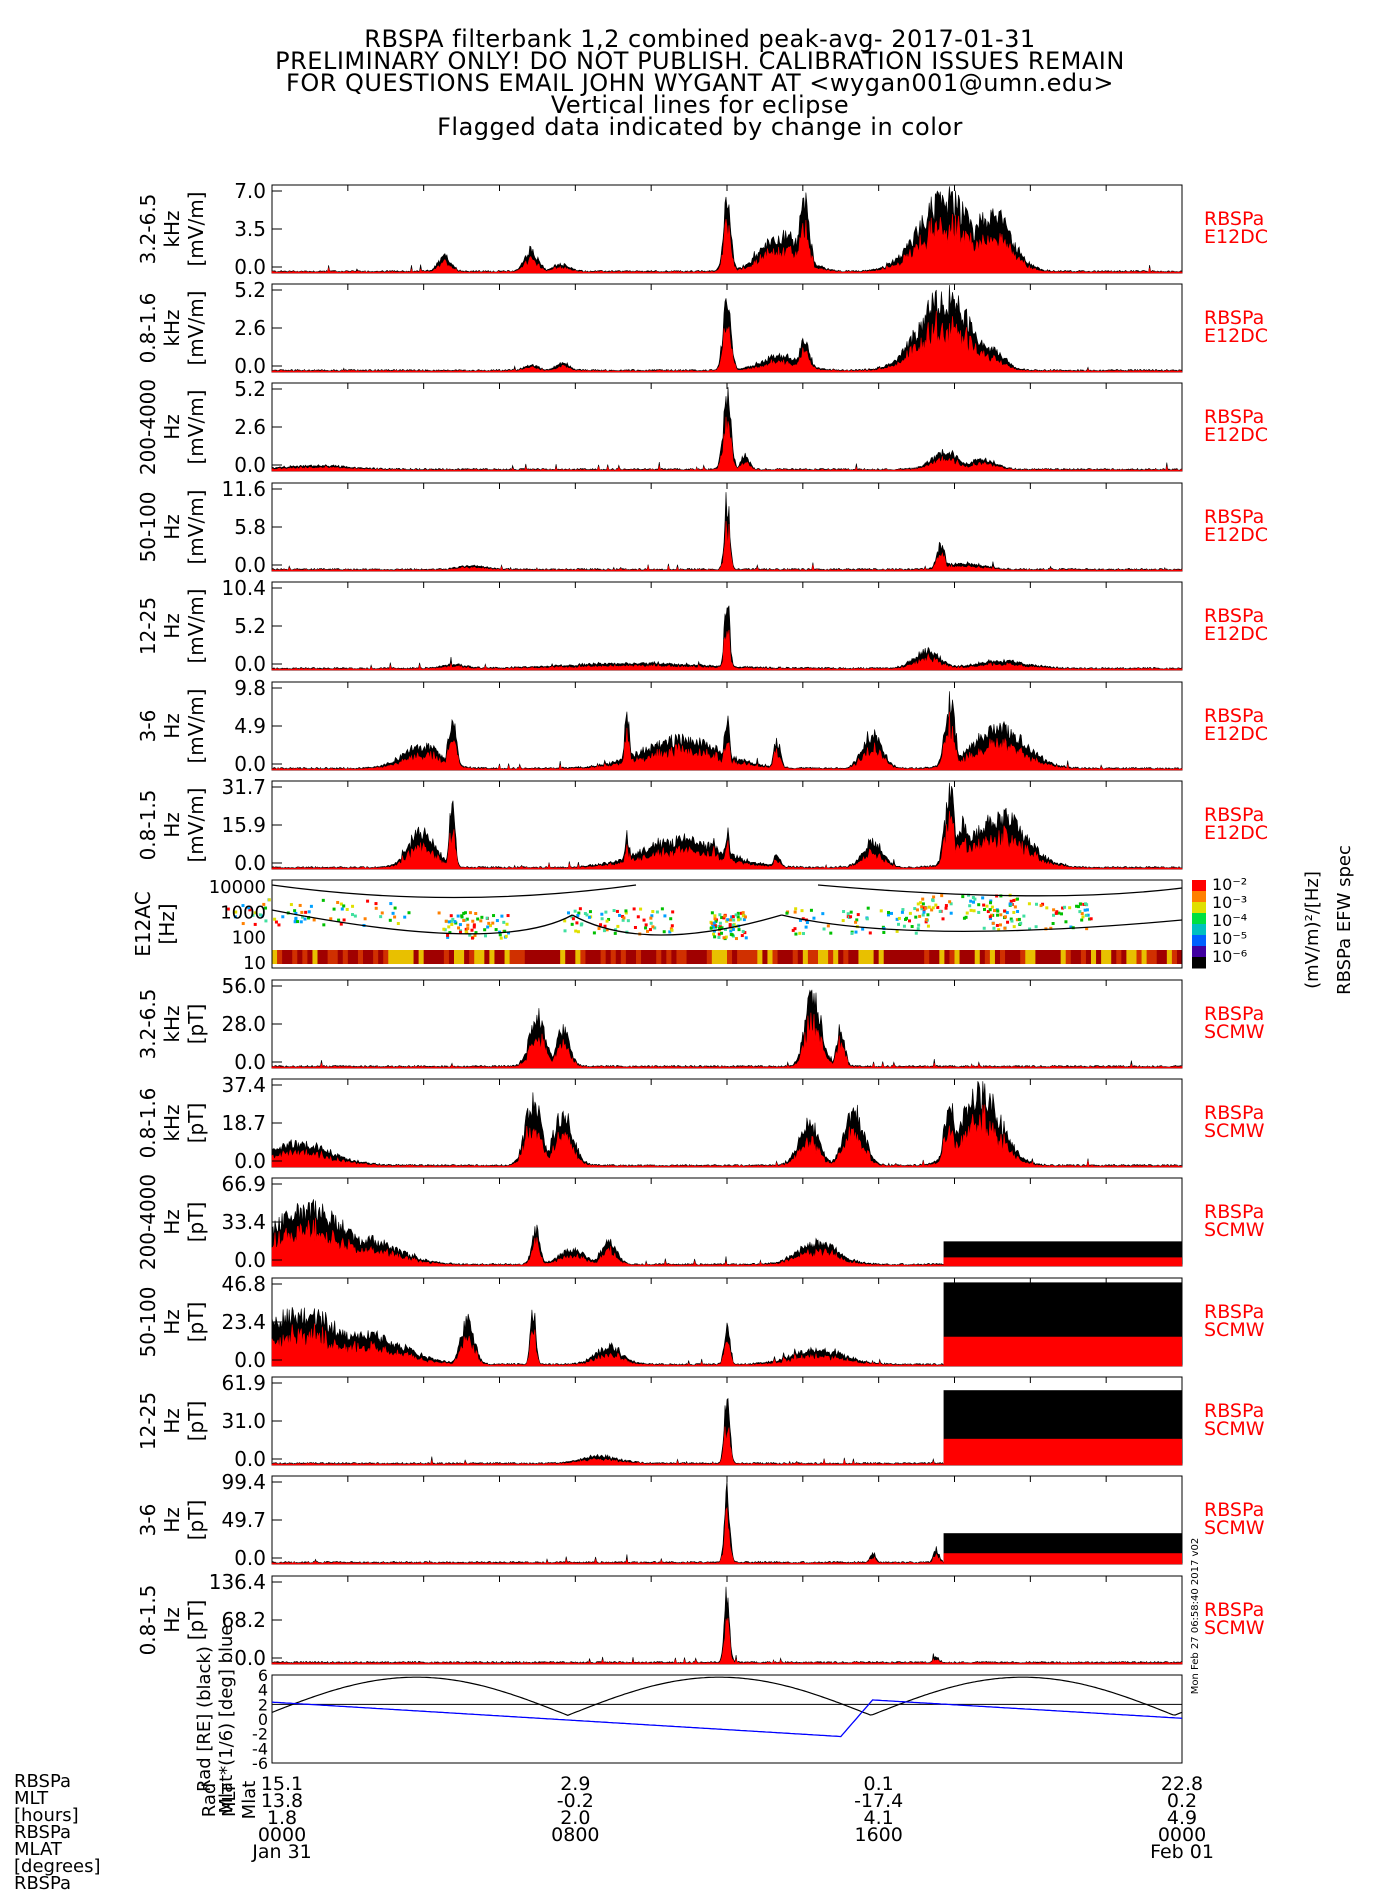 This screenshot has height=1900, width=1400. What do you see at coordinates (727, 1124) in the screenshot?
I see `peak-series` at bounding box center [727, 1124].